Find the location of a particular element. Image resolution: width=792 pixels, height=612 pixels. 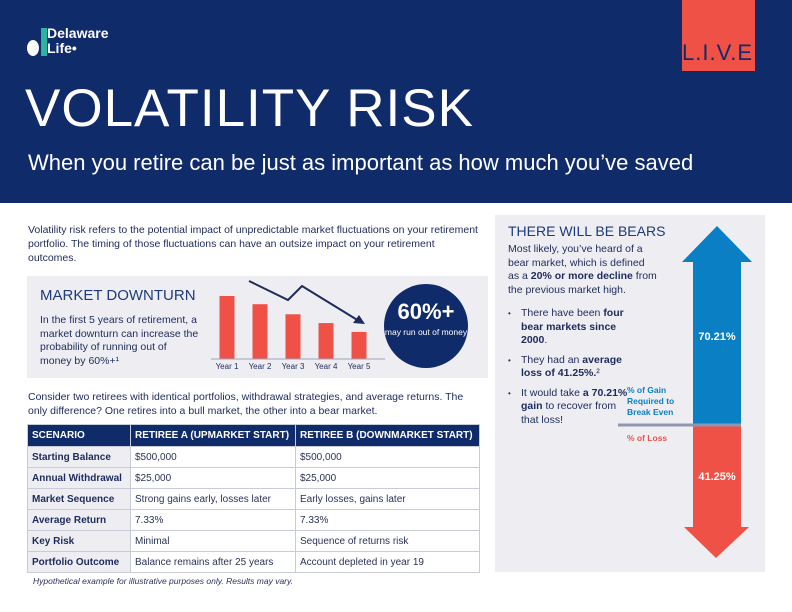

x-tick-label: Year 3 is located at coordinates (293, 366).